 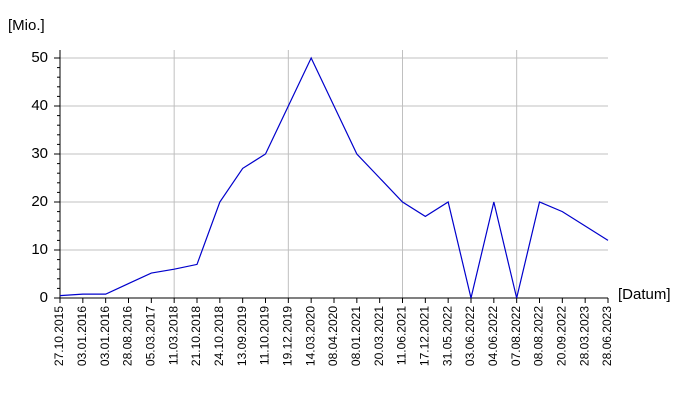 What do you see at coordinates (151, 336) in the screenshot?
I see `x-tick-label: 05.03.2017` at bounding box center [151, 336].